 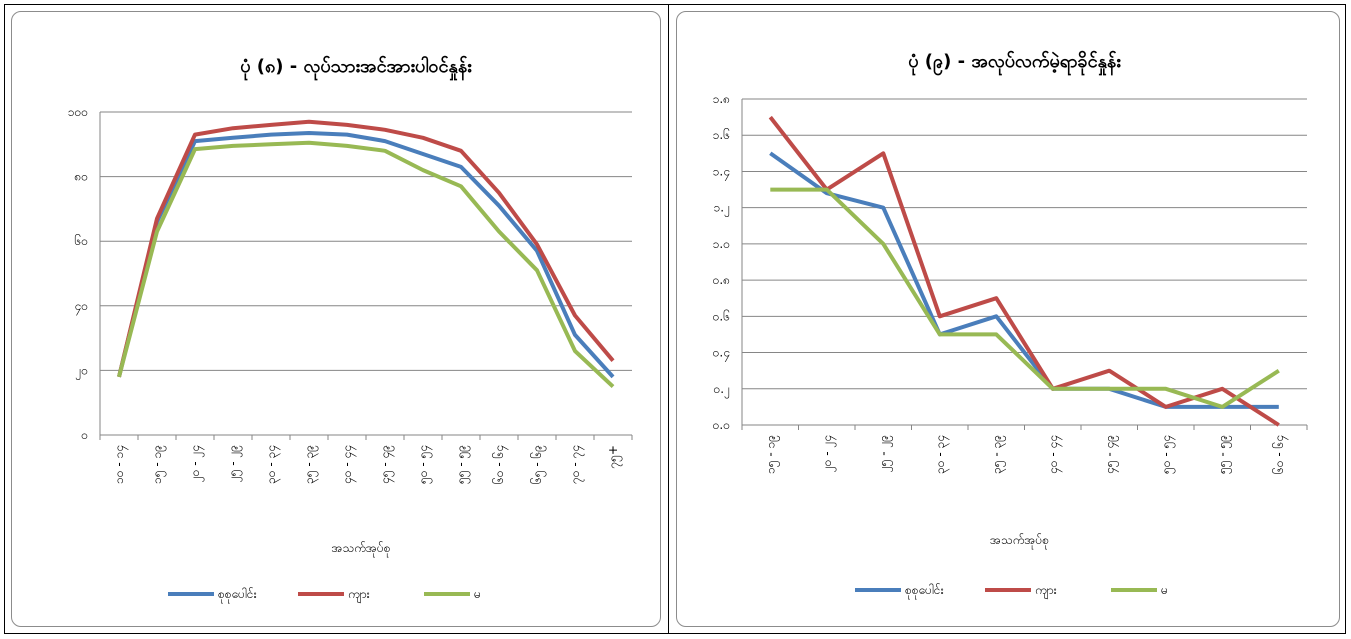 What do you see at coordinates (722, 390) in the screenshot?
I see `y-tick-label: ၀.၂` at bounding box center [722, 390].